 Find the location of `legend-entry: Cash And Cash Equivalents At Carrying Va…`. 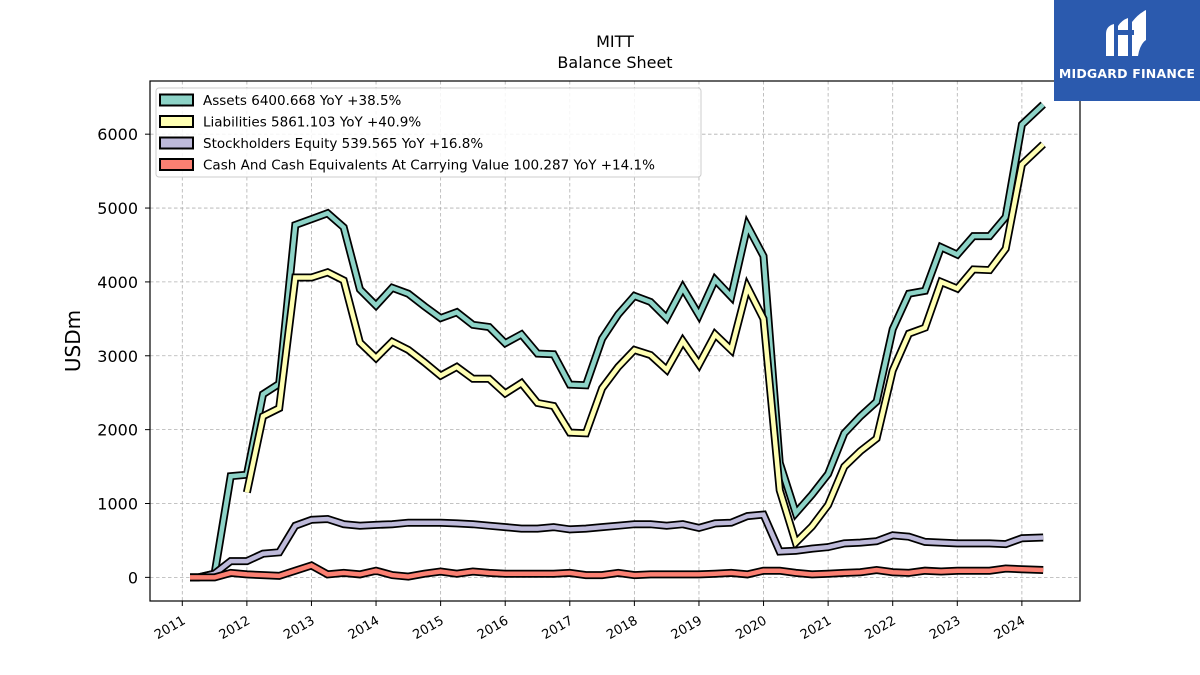

legend-entry: Cash And Cash Equivalents At Carrying Va… is located at coordinates (429, 166).